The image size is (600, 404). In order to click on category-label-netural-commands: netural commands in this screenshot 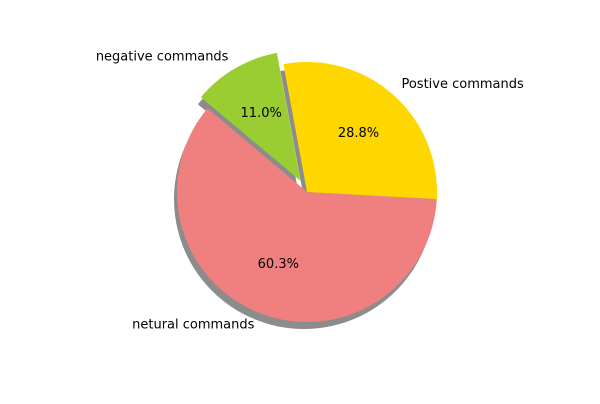, I will do `click(193, 324)`.